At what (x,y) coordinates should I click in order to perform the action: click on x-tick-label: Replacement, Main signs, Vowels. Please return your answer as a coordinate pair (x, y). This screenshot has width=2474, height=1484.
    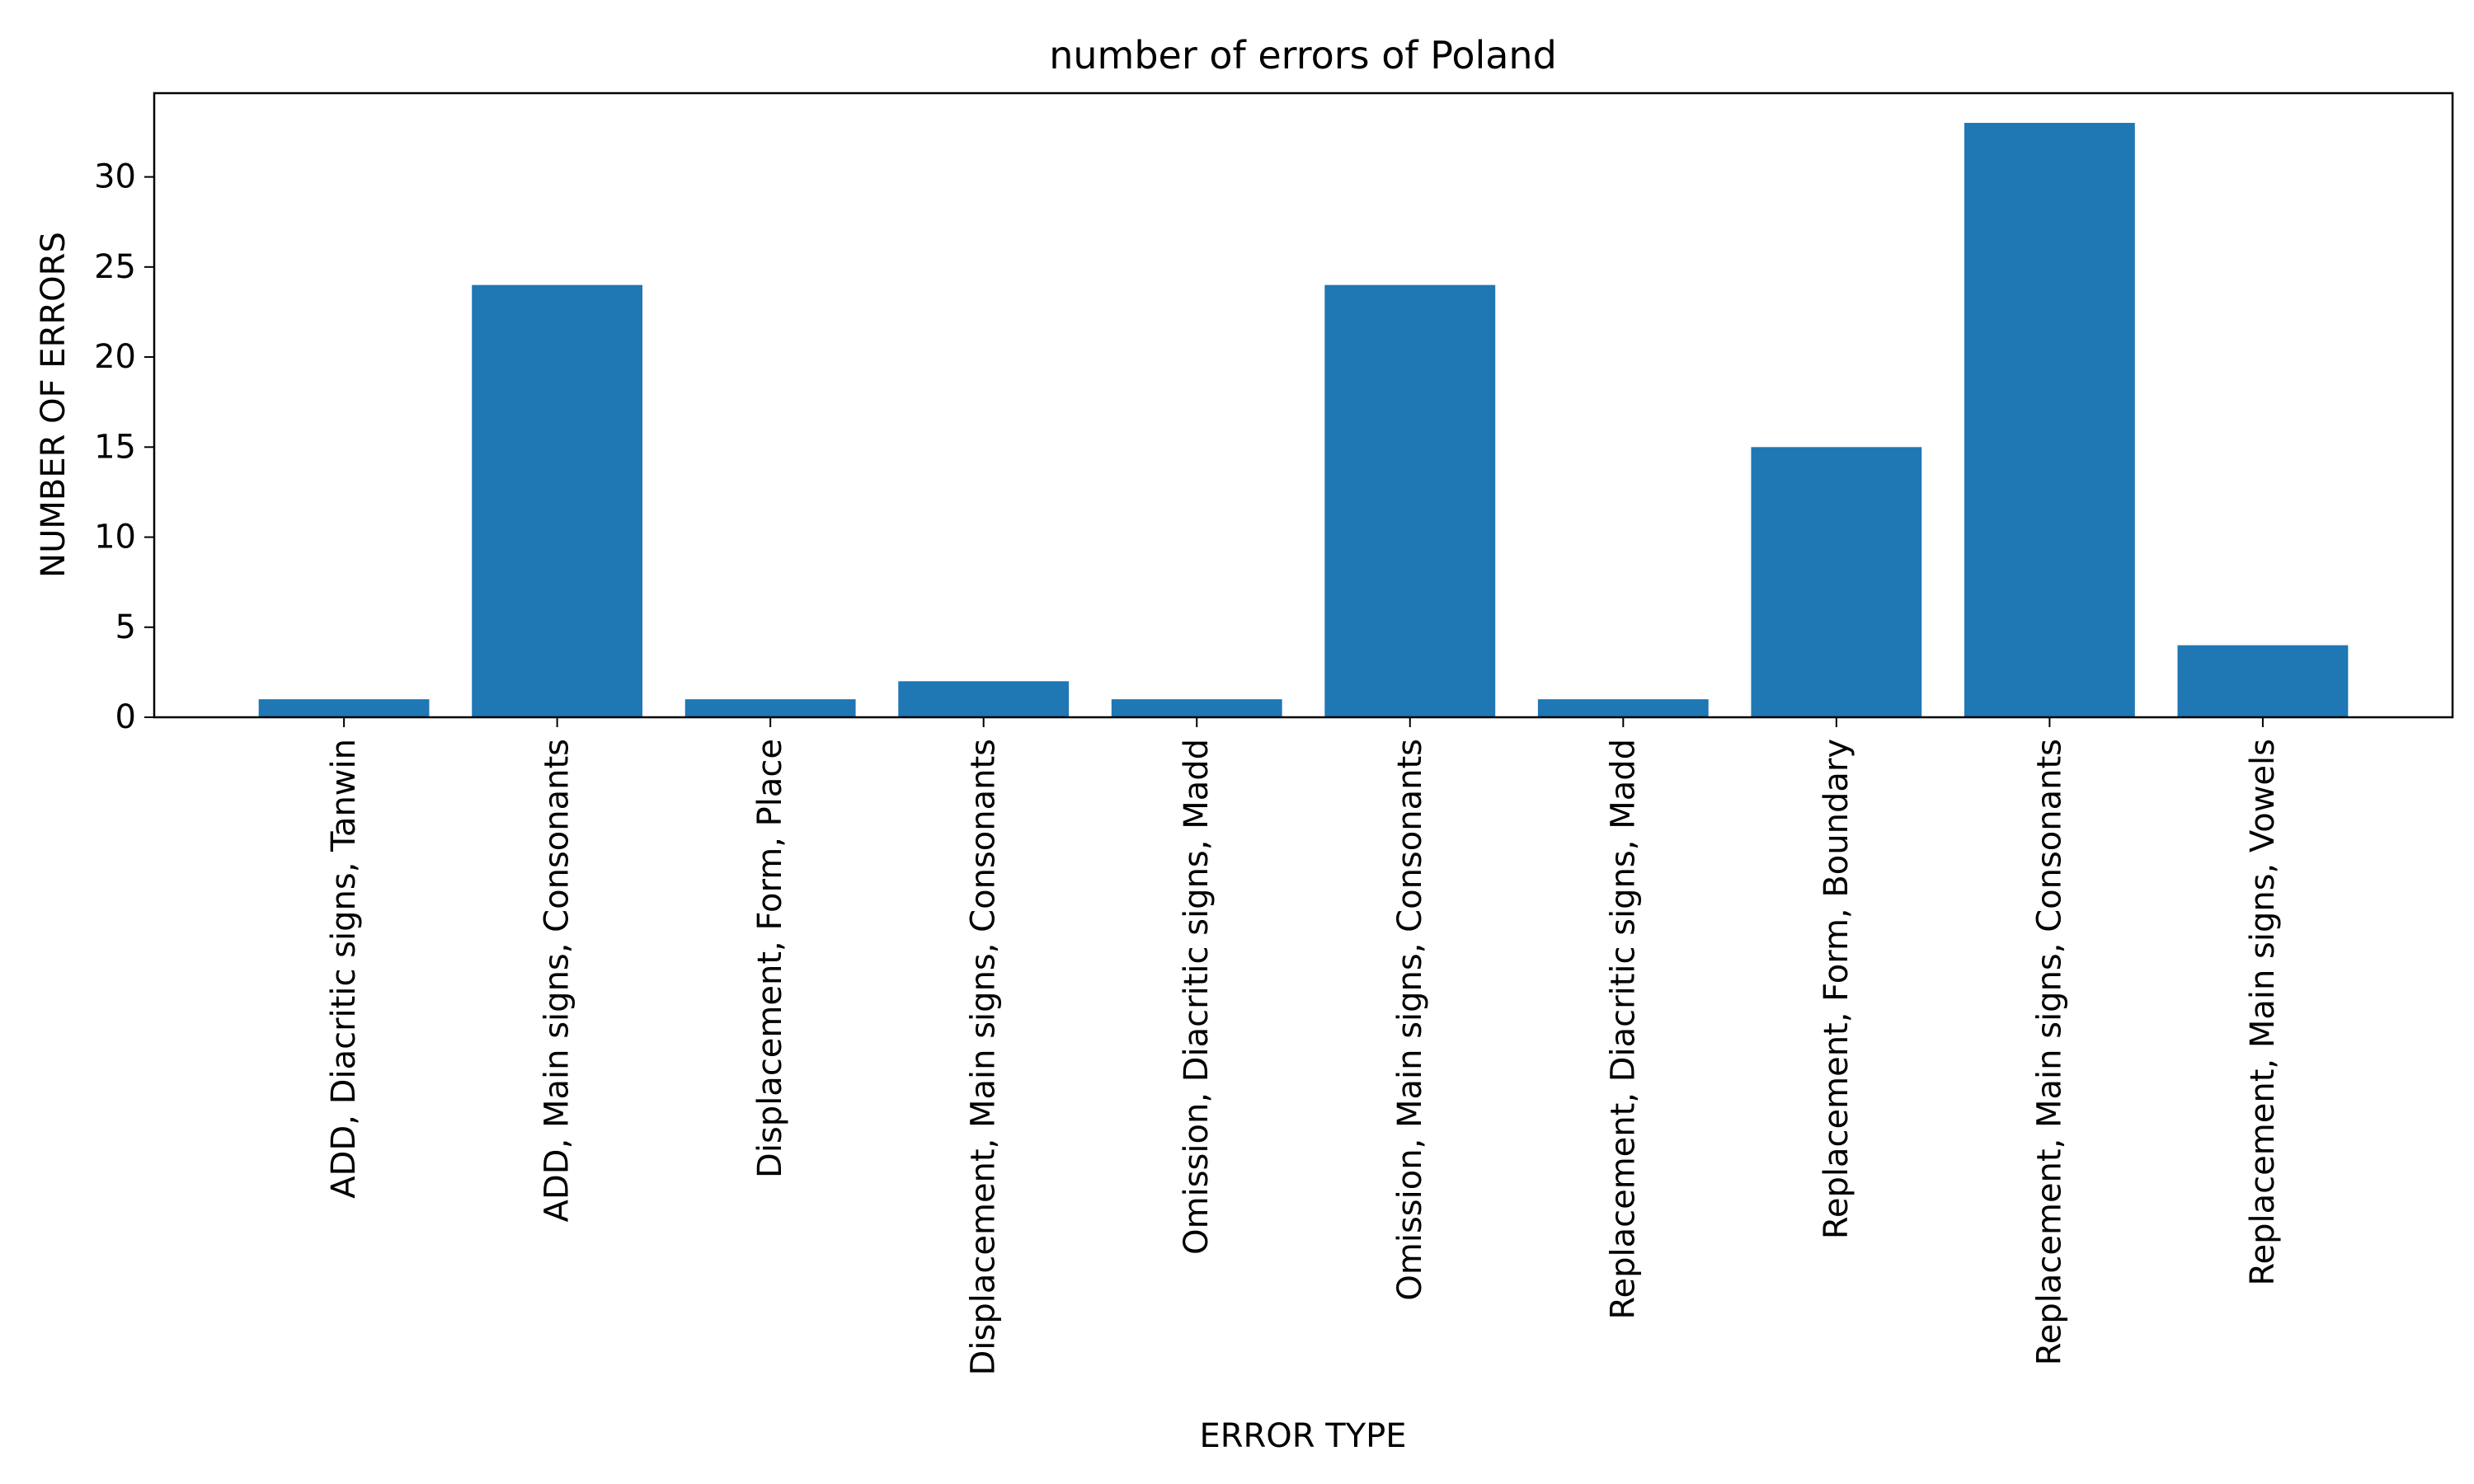
    Looking at the image, I should click on (2263, 1012).